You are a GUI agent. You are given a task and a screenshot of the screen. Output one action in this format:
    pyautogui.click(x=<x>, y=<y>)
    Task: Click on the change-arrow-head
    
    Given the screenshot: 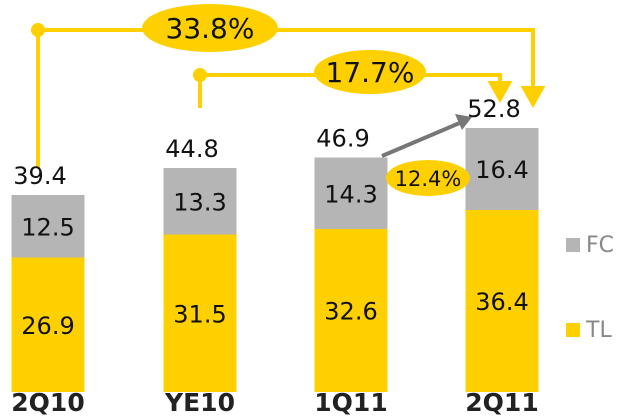 What is the action you would take?
    pyautogui.click(x=463, y=122)
    